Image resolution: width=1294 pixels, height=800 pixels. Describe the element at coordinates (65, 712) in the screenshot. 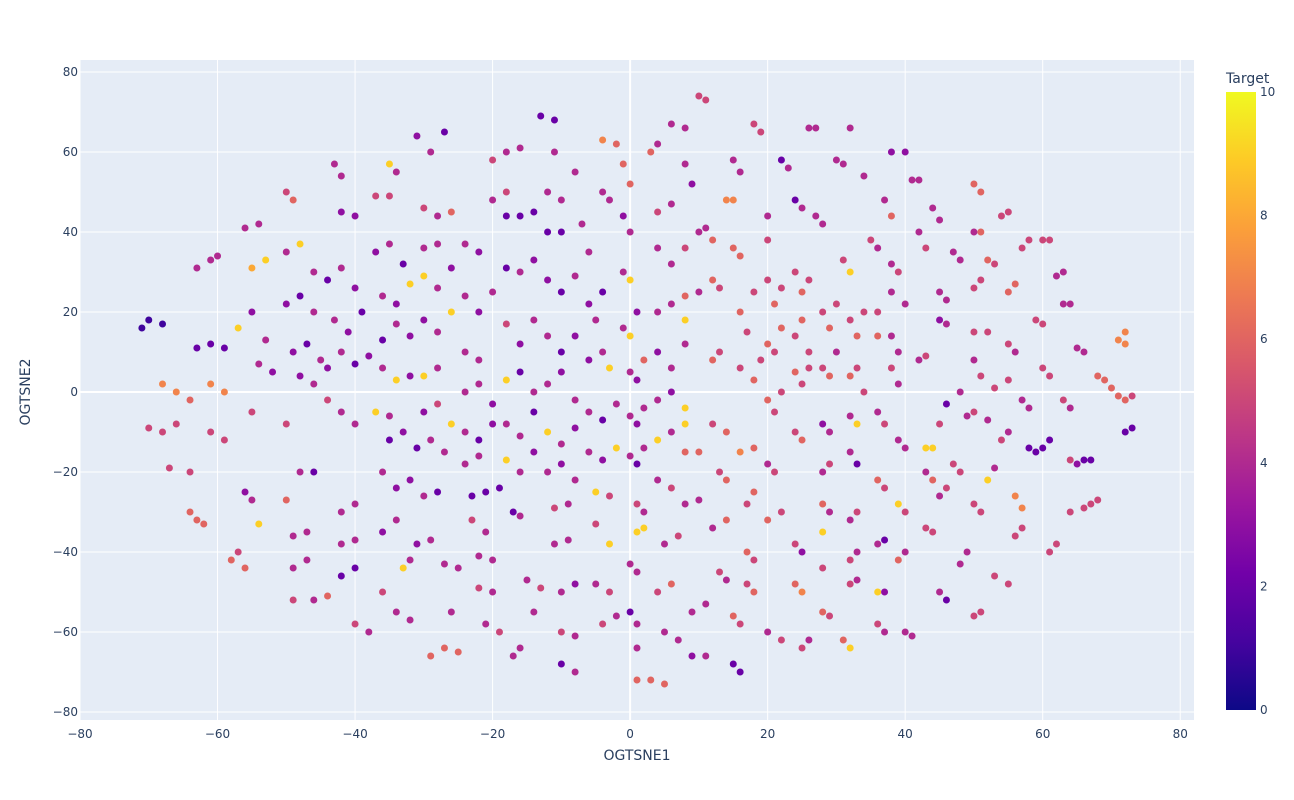

I see `y-tick-label: −80` at that location.